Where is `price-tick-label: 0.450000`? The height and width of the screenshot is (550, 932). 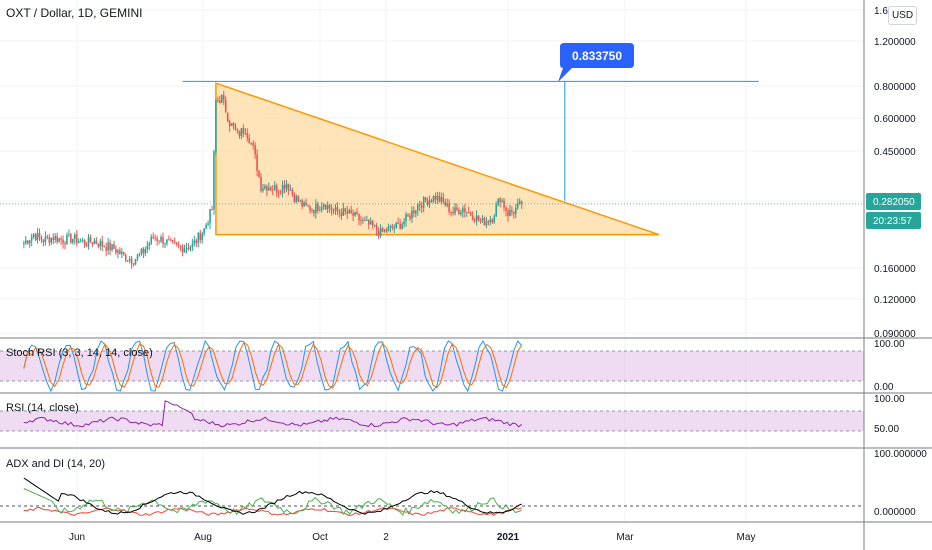
price-tick-label: 0.450000 is located at coordinates (895, 152).